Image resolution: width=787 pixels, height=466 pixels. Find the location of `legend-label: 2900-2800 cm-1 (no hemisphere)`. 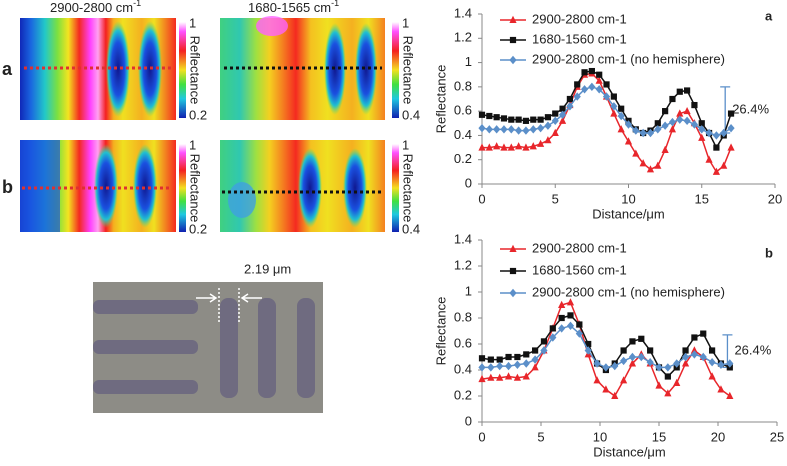

legend-label: 2900-2800 cm-1 (no hemisphere) is located at coordinates (628, 58).